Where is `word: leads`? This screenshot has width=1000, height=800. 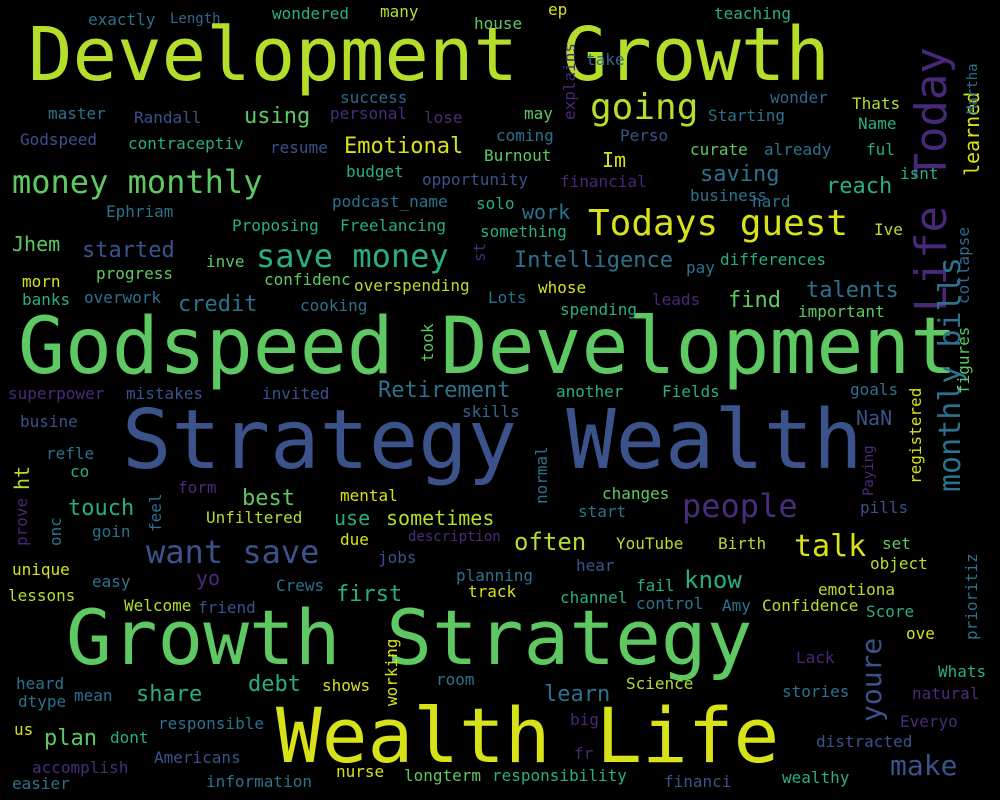 word: leads is located at coordinates (676, 299).